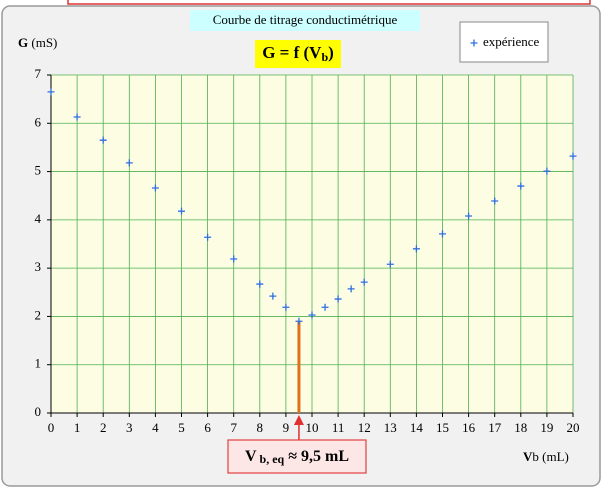 Image resolution: width=605 pixels, height=497 pixels. I want to click on y-tick-label: 4, so click(38, 218).